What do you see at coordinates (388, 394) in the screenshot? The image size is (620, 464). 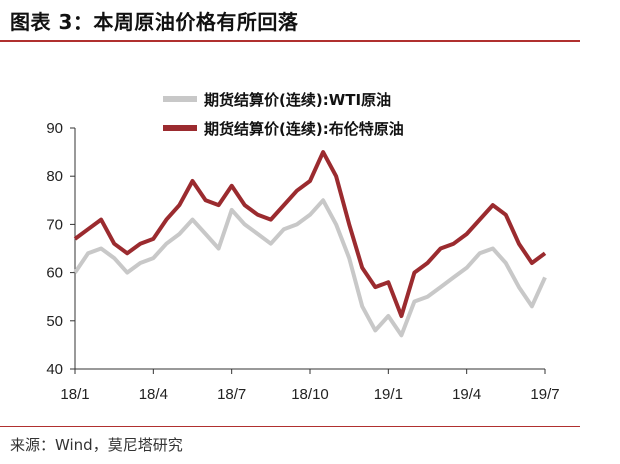 I see `x-tick-label: 19/1` at bounding box center [388, 394].